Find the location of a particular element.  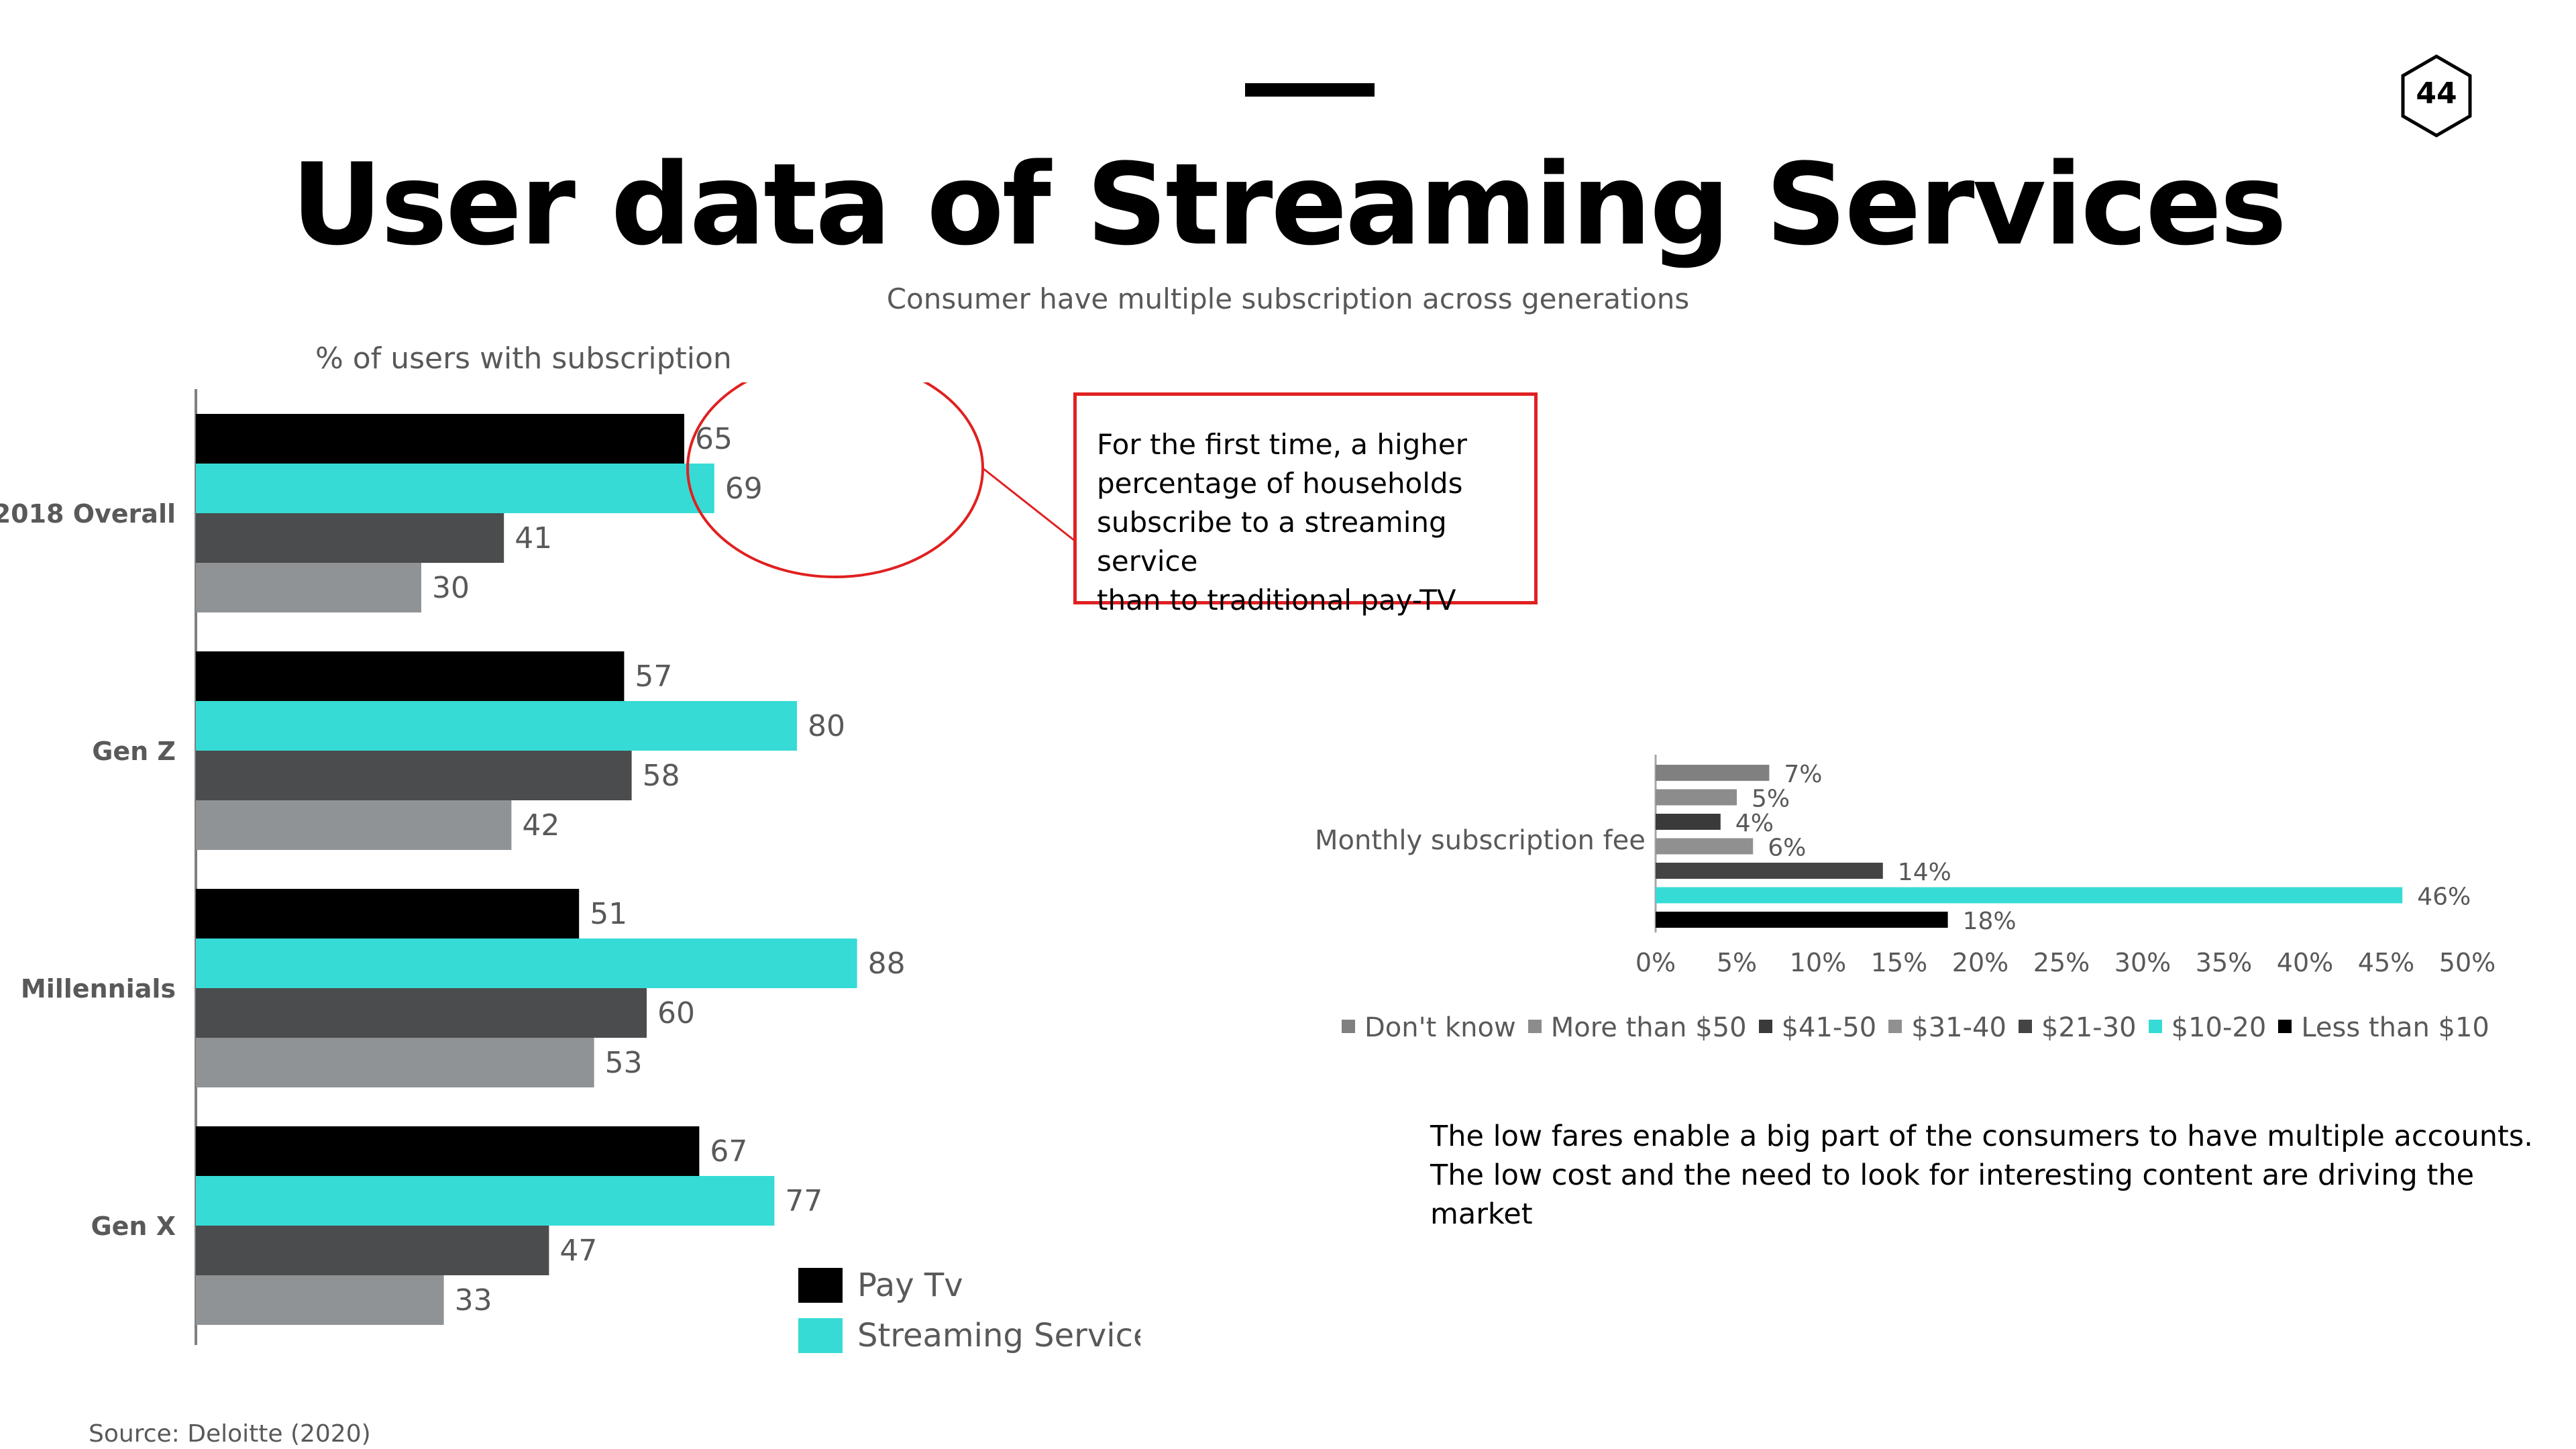

fee-chart-title: Monthly subscription fee is located at coordinates (1480, 840).